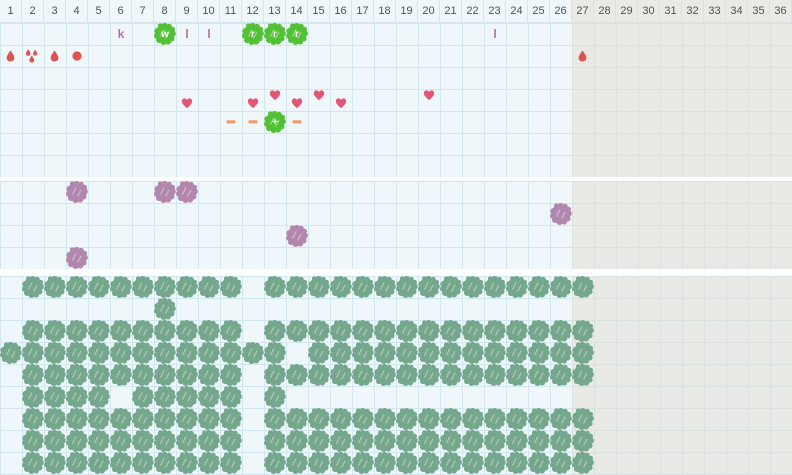  Describe the element at coordinates (275, 122) in the screenshot. I see `labeled-plant-blob: +` at that location.